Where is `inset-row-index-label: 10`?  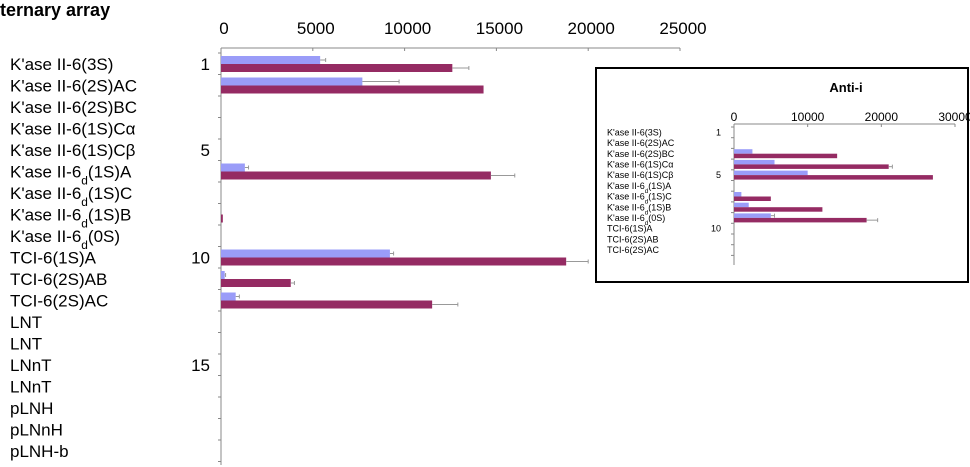 inset-row-index-label: 10 is located at coordinates (716, 229).